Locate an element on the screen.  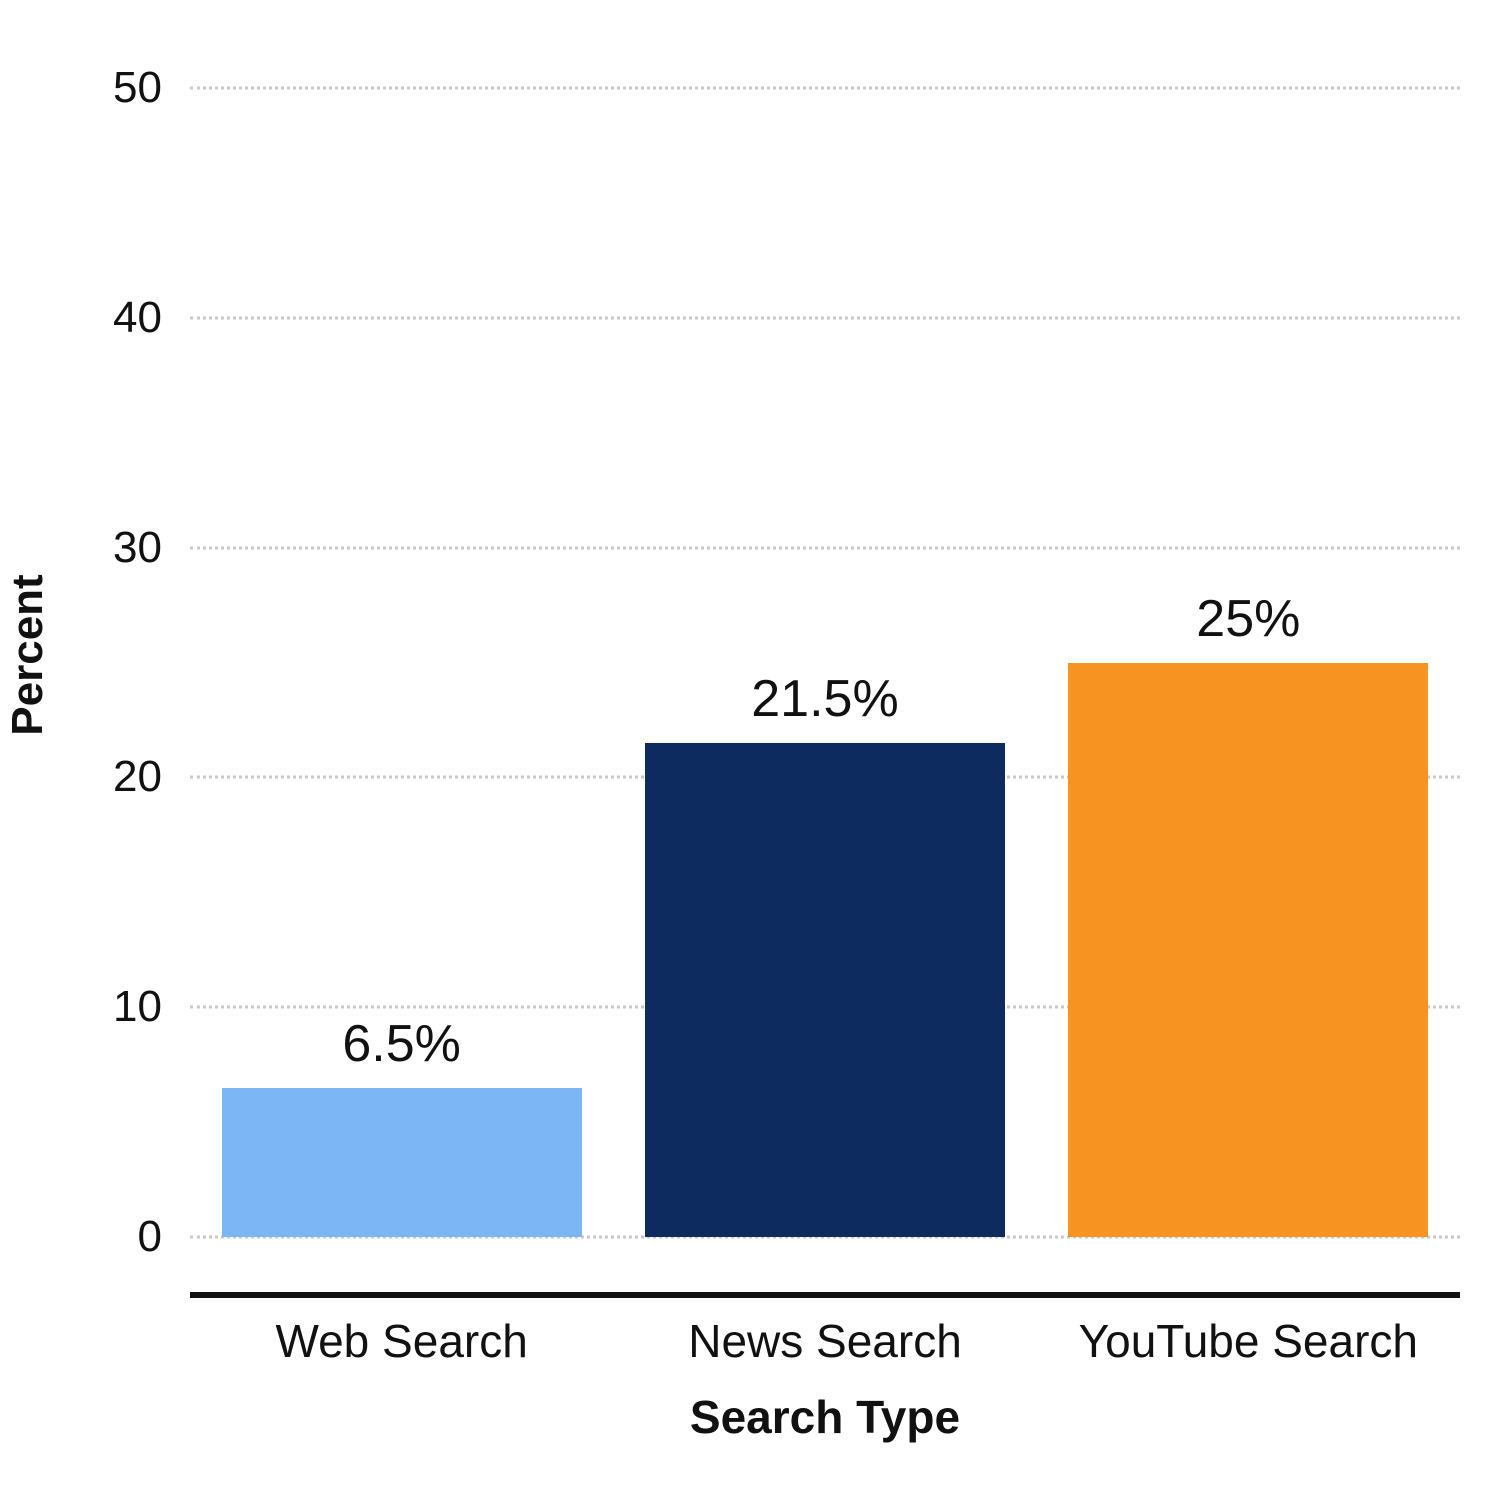
y-tick-label-0: 0 is located at coordinates (149, 1236).